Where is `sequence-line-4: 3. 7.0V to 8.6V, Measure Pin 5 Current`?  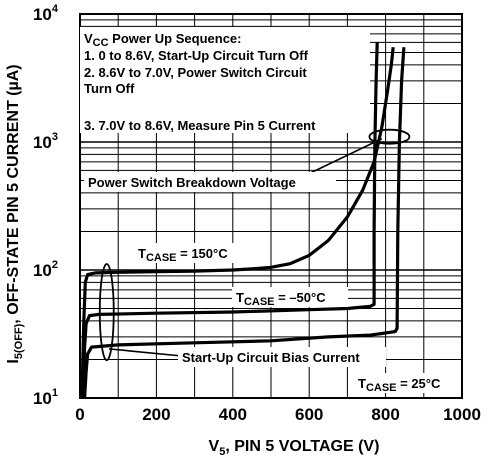 sequence-line-4: 3. 7.0V to 8.6V, Measure Pin 5 Current is located at coordinates (200, 125).